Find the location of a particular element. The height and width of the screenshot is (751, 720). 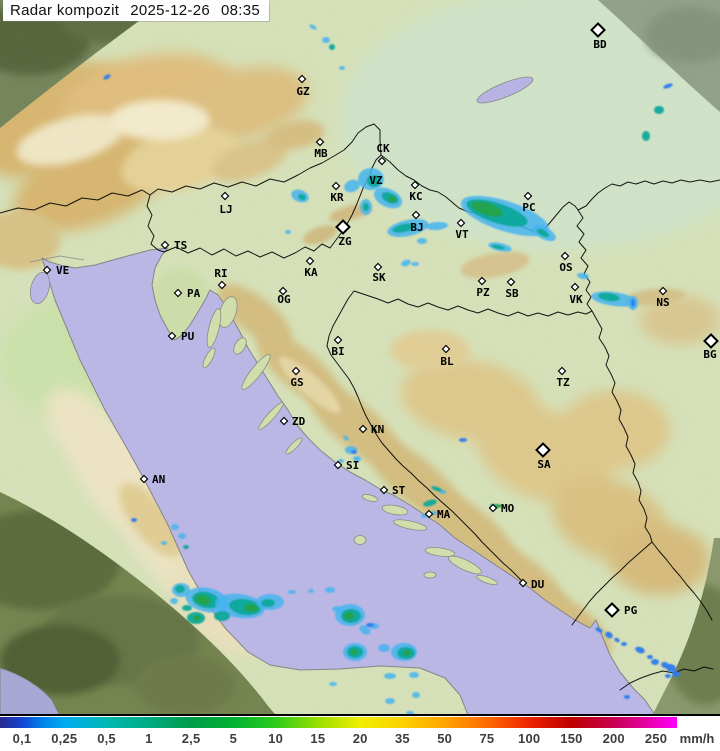

city-VT: VT is located at coordinates (462, 229).